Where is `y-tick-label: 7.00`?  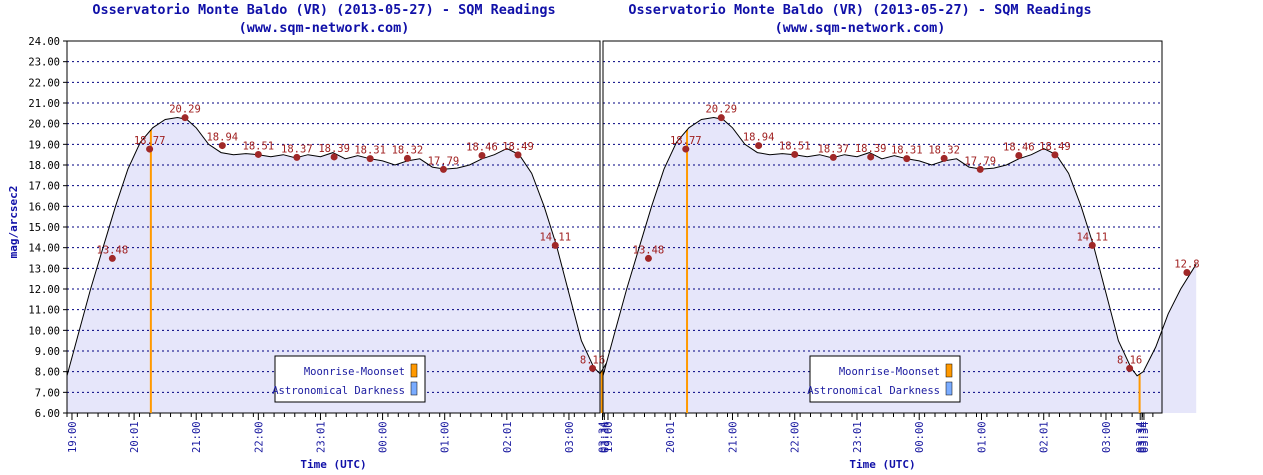 y-tick-label: 7.00 is located at coordinates (47, 393).